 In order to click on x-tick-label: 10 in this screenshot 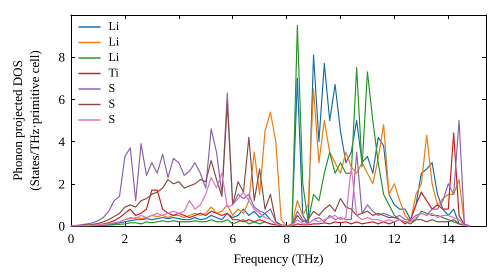, I will do `click(340, 238)`.